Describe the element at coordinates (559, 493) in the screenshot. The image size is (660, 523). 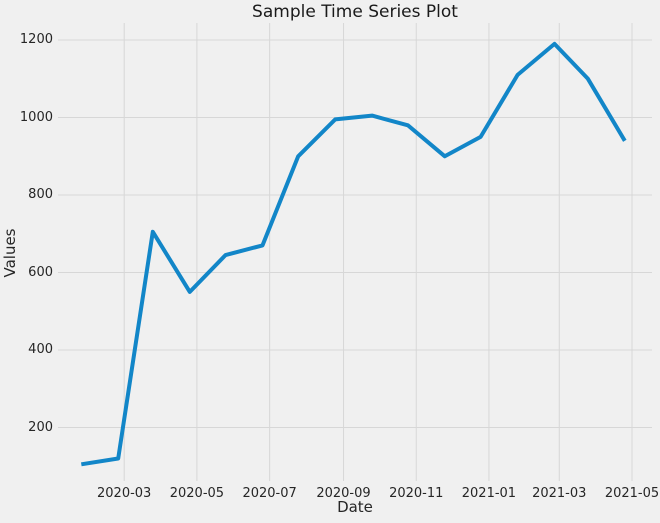
I see `x-tick-label: 2021-03` at that location.